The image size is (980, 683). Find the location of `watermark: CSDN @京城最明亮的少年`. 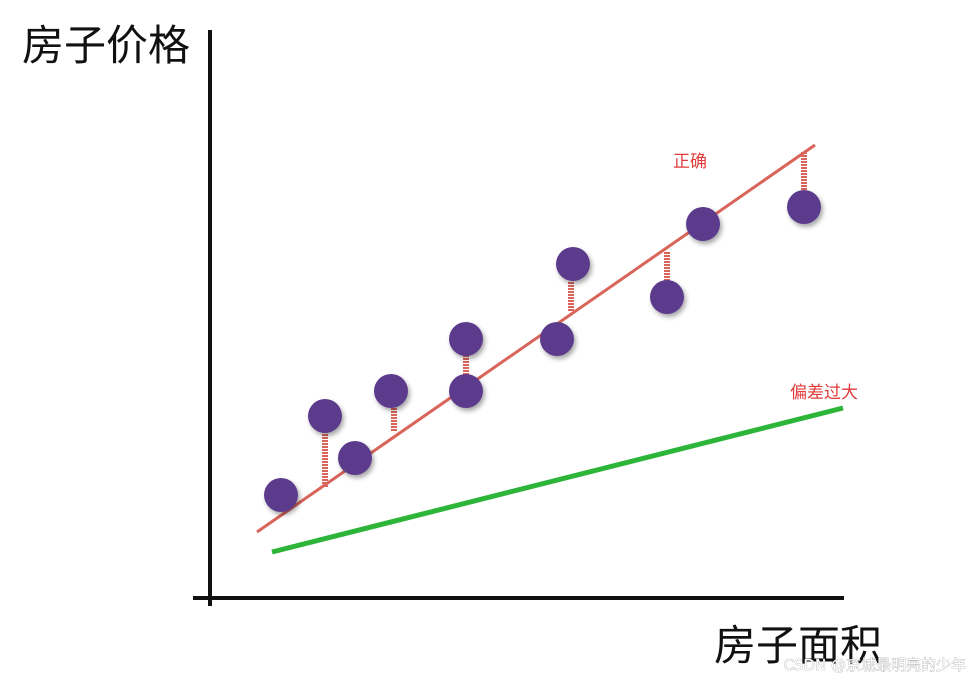

watermark: CSDN @京城最明亮的少年 is located at coordinates (874, 665).